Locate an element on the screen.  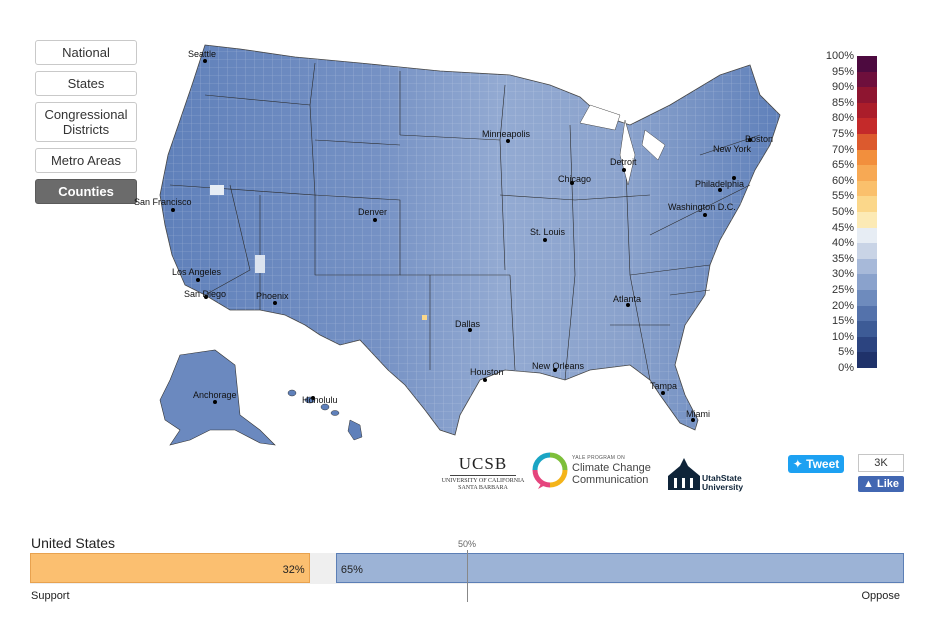
svg-text: Honolulu is located at coordinates (320, 400).